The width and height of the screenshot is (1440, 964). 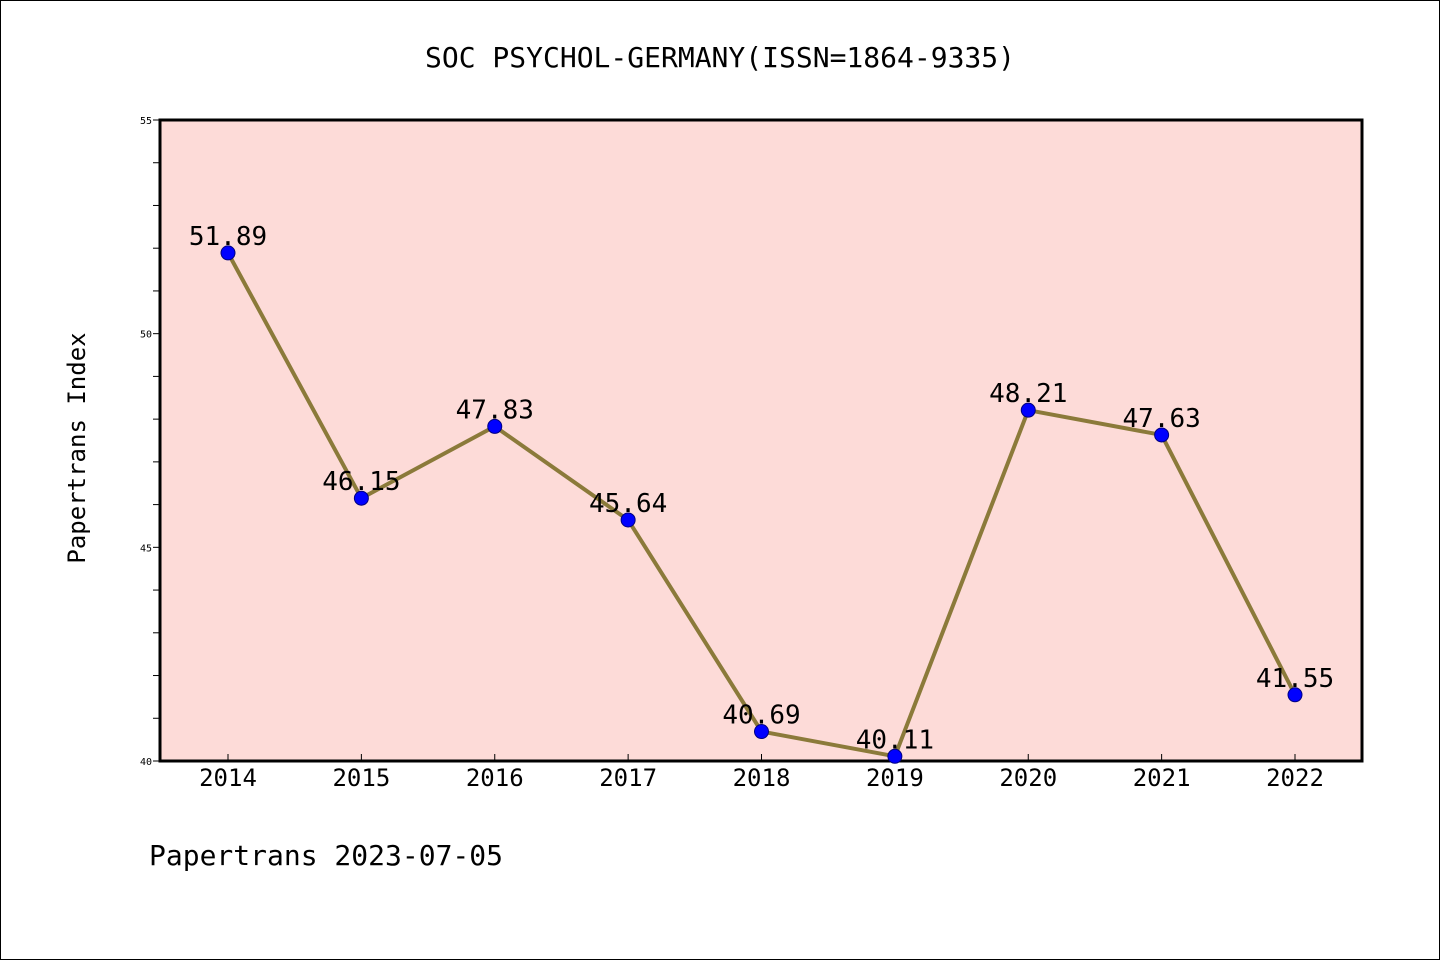 What do you see at coordinates (146, 121) in the screenshot?
I see `y-tick-label: 55` at bounding box center [146, 121].